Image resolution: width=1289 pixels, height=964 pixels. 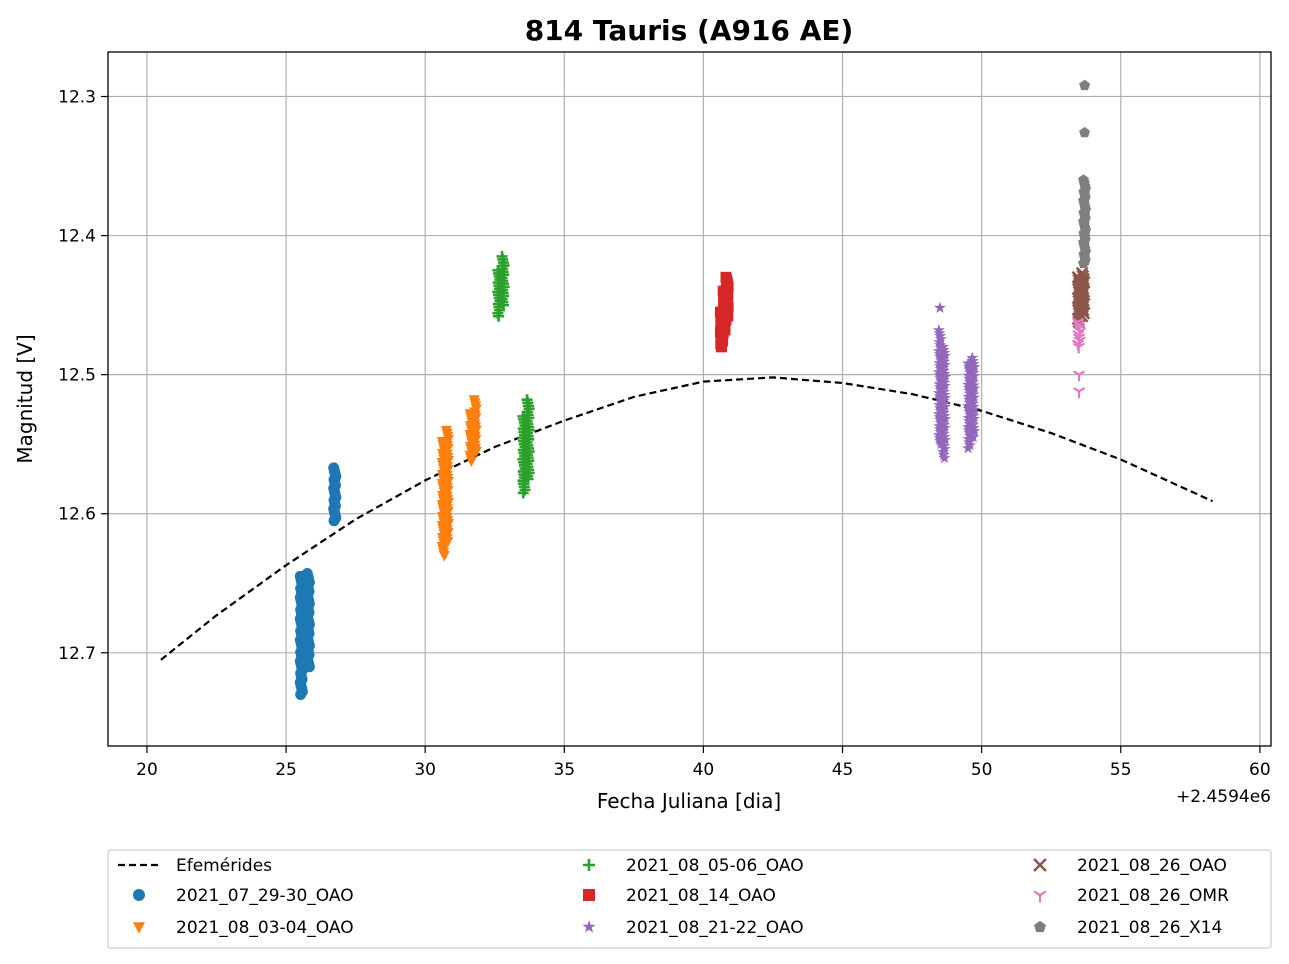 I want to click on legend-item: 2021_08_14_OAO, so click(x=679, y=896).